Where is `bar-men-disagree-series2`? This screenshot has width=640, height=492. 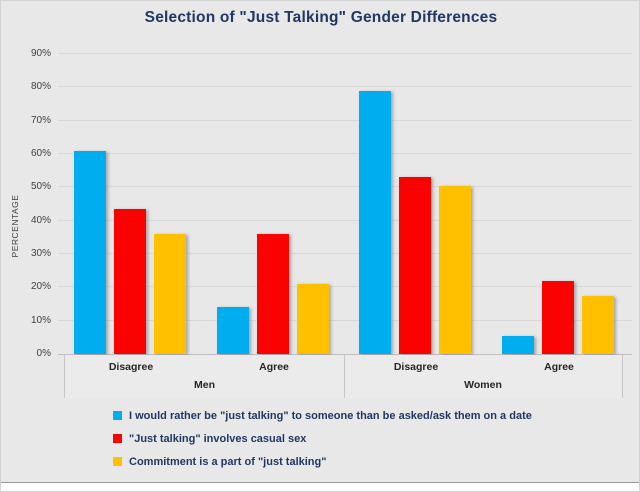 bar-men-disagree-series2 is located at coordinates (130, 281).